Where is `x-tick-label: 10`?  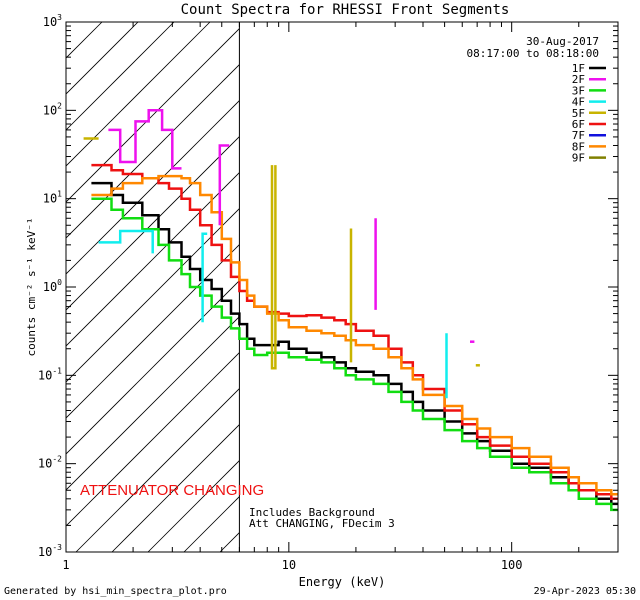 x-tick-label: 10 is located at coordinates (289, 565).